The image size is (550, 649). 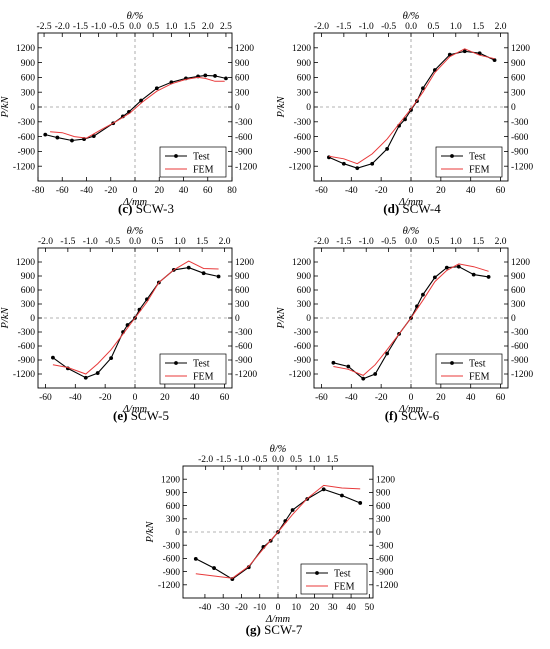 I want to click on y-tick-label-right: 600, so click(x=383, y=507).